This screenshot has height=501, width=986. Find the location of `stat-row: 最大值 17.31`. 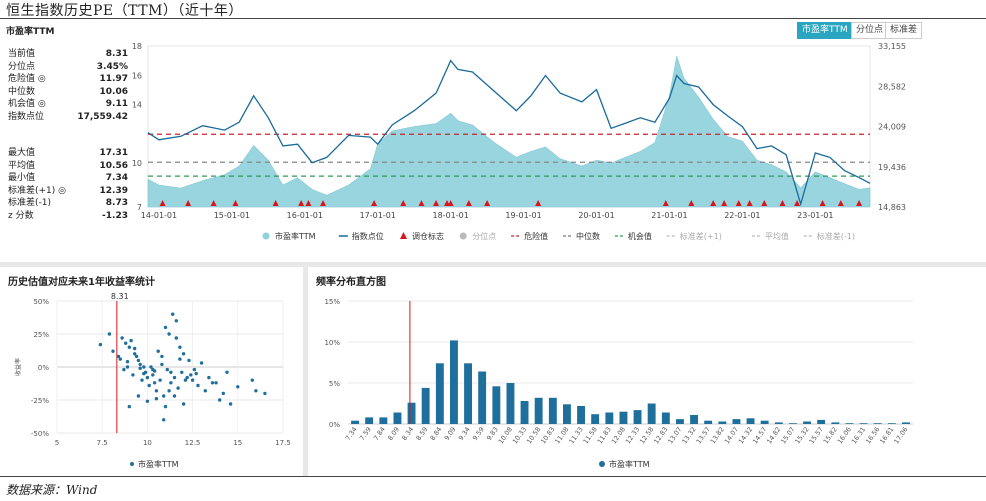

stat-row: 最大值 17.31 is located at coordinates (68, 153).